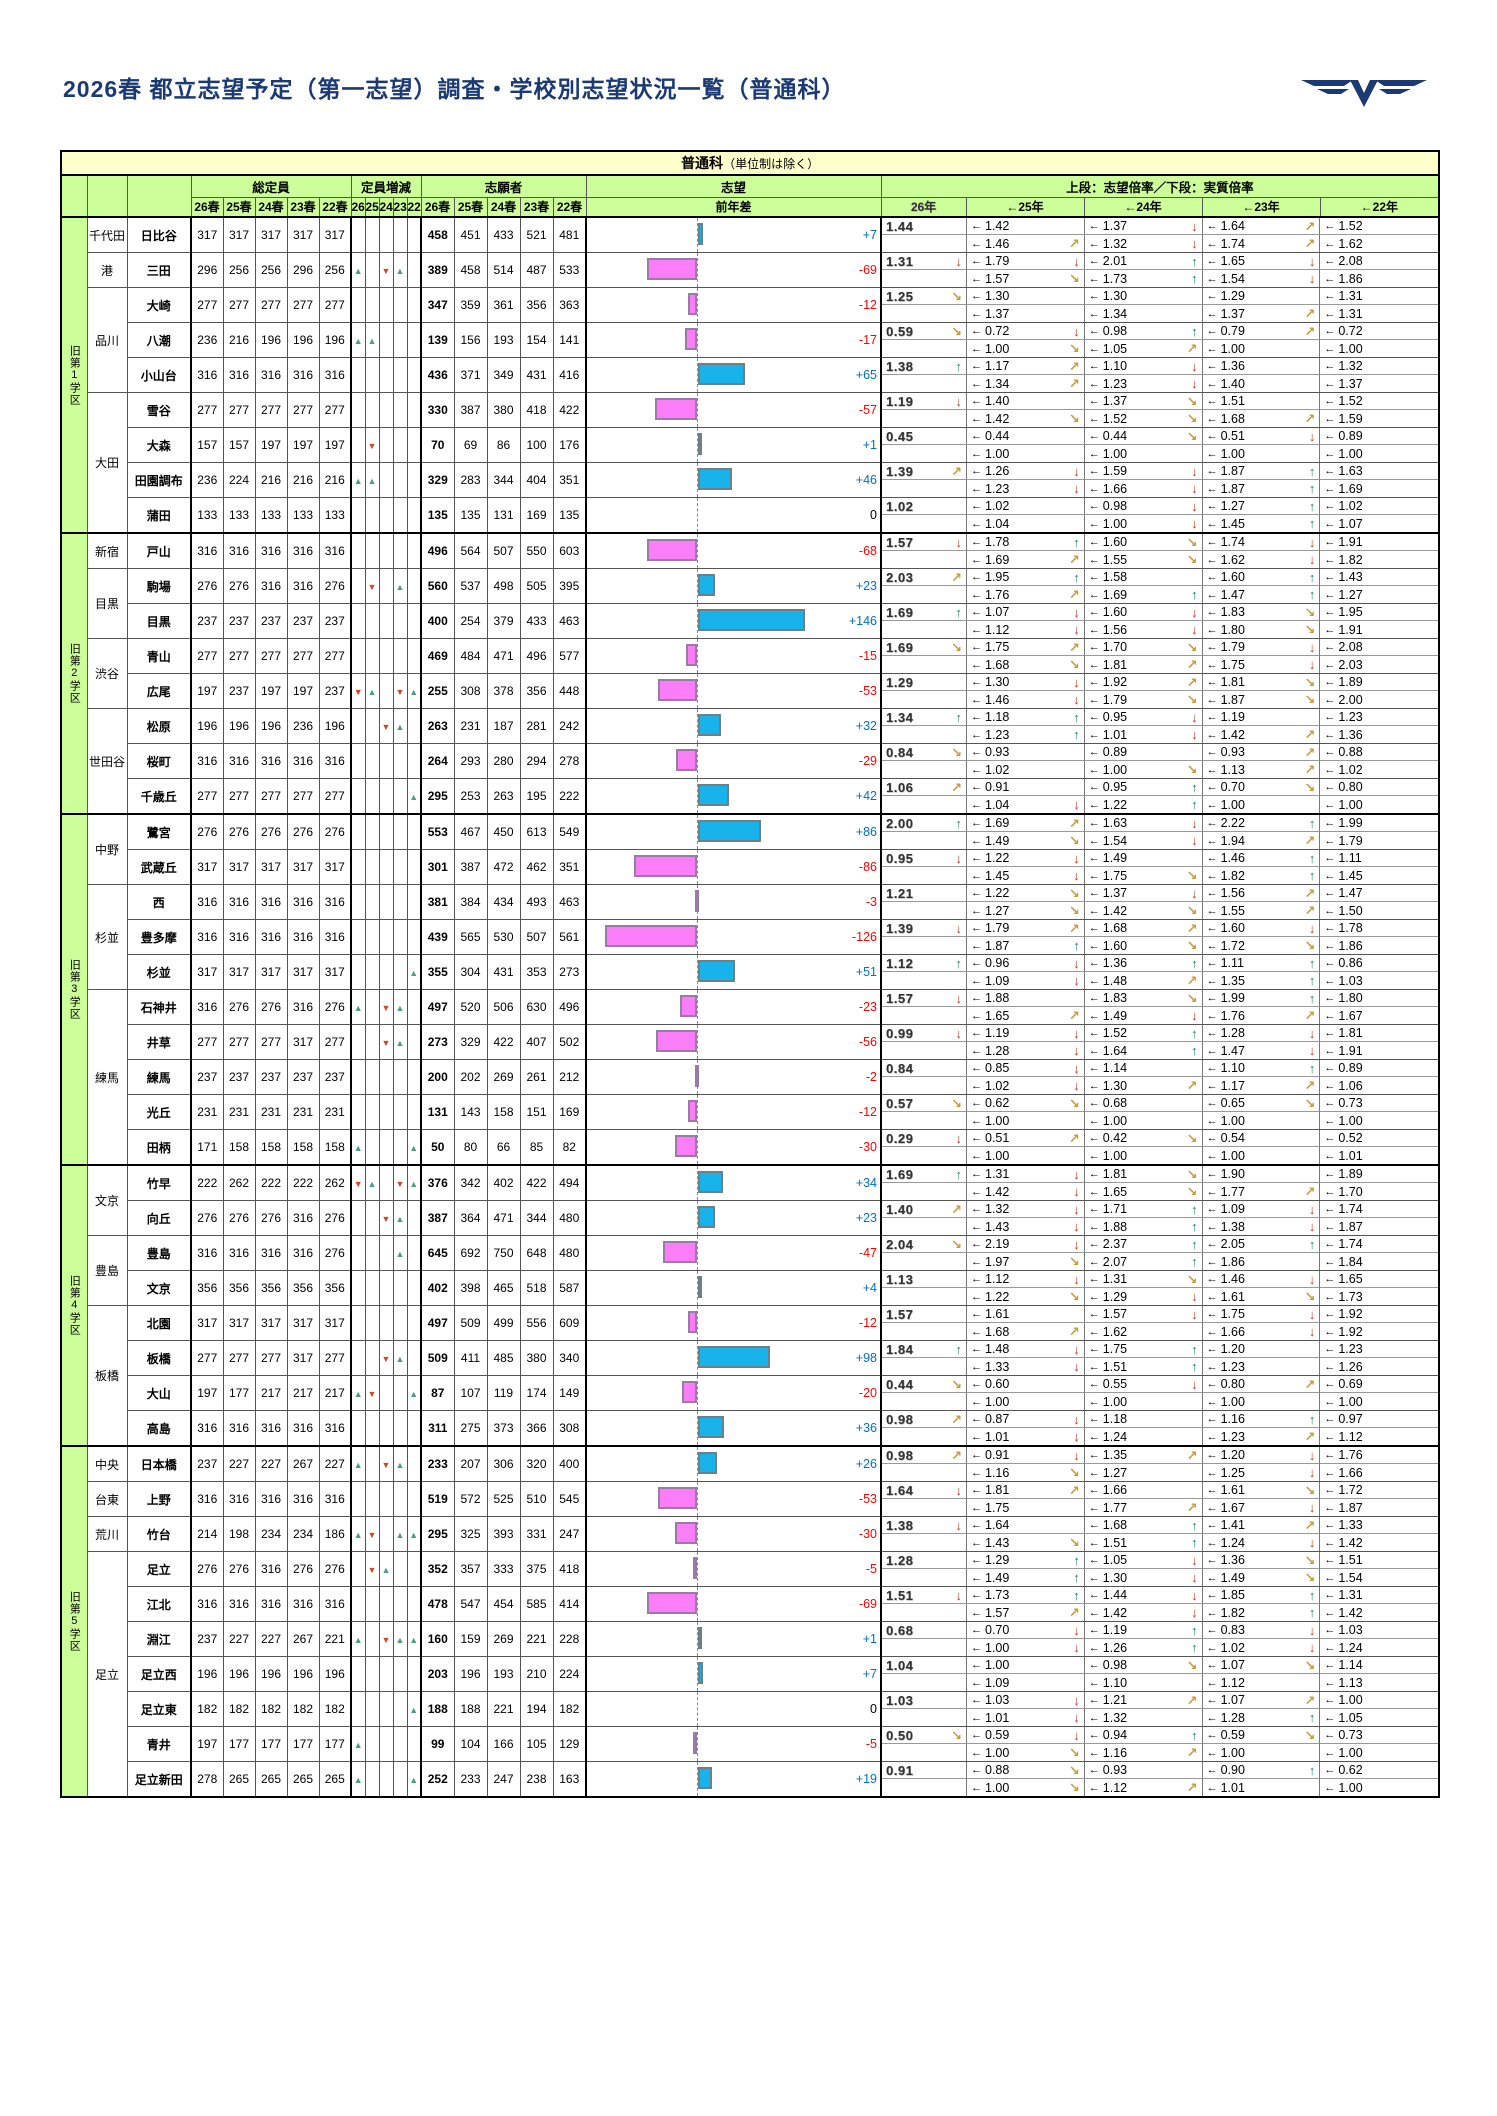 The width and height of the screenshot is (1497, 2116). I want to click on diff-cell: 0, so click(733, 515).